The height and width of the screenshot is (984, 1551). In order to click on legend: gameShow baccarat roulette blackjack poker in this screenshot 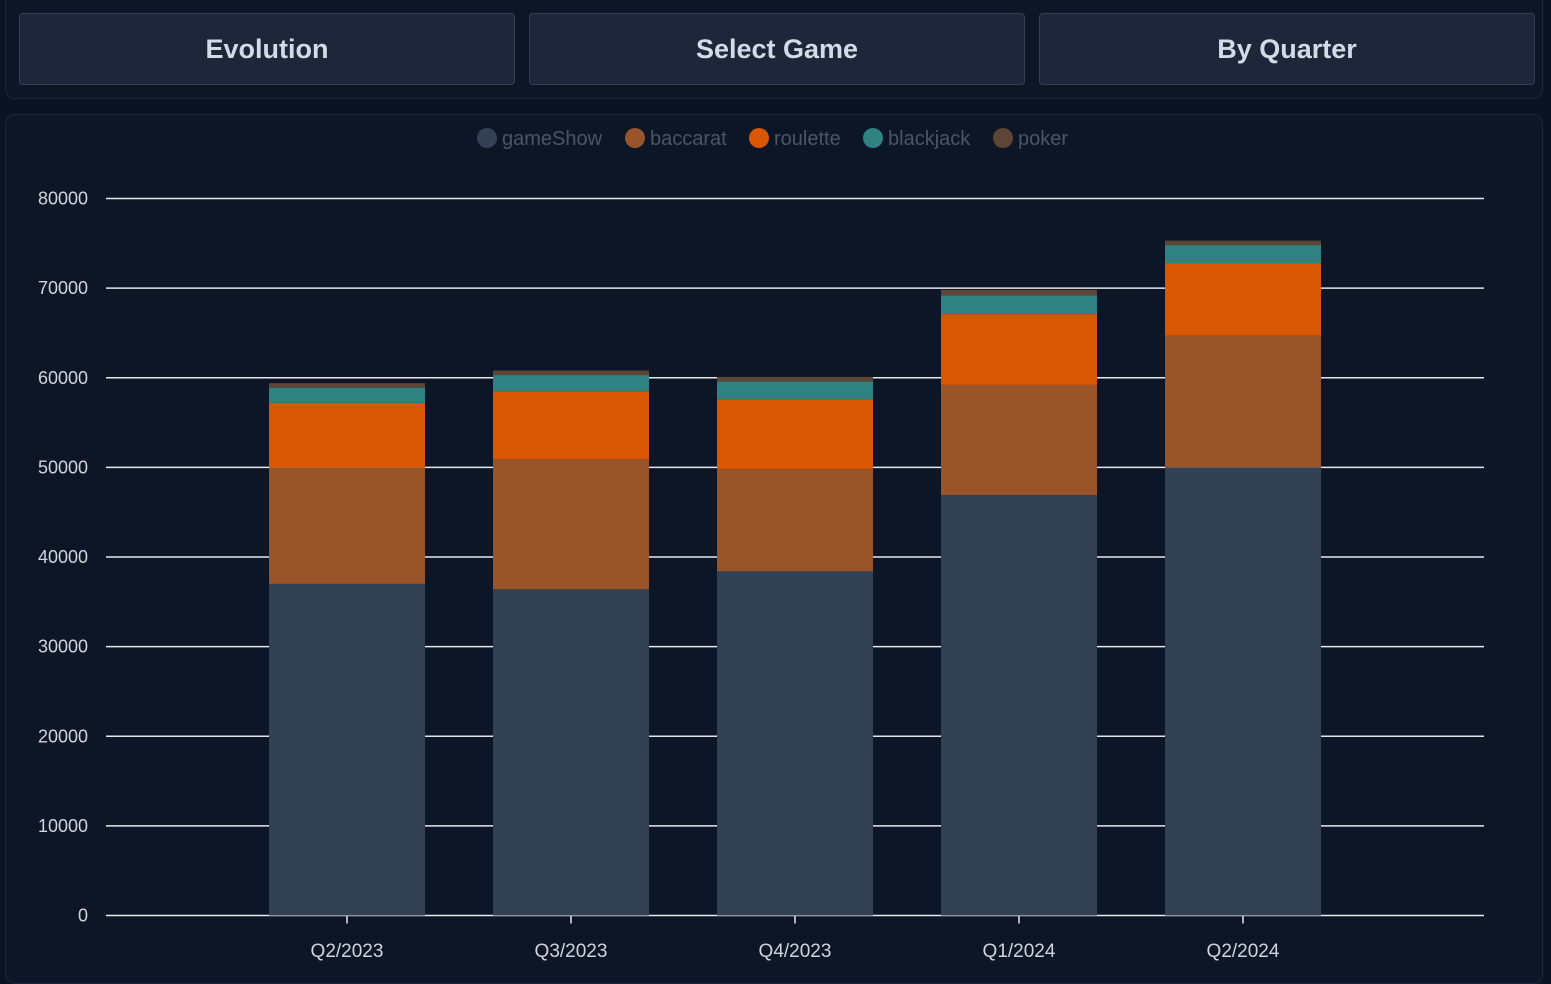, I will do `click(772, 139)`.